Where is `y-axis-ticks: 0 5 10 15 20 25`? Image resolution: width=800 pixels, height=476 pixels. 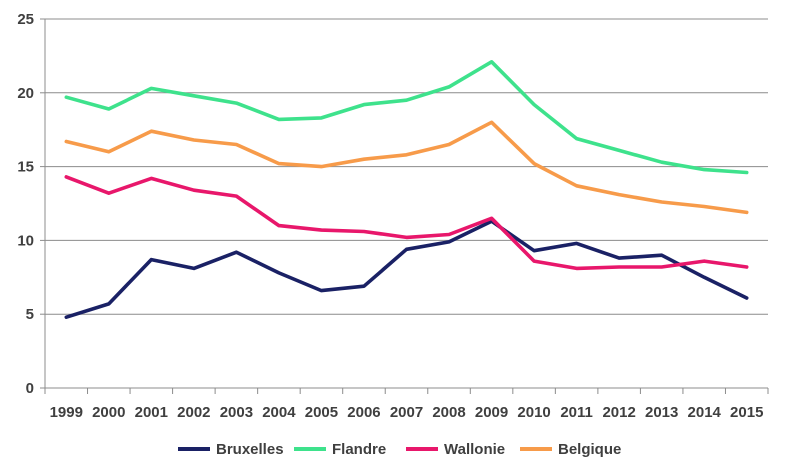
y-axis-ticks: 0 5 10 15 20 25 is located at coordinates (25, 204).